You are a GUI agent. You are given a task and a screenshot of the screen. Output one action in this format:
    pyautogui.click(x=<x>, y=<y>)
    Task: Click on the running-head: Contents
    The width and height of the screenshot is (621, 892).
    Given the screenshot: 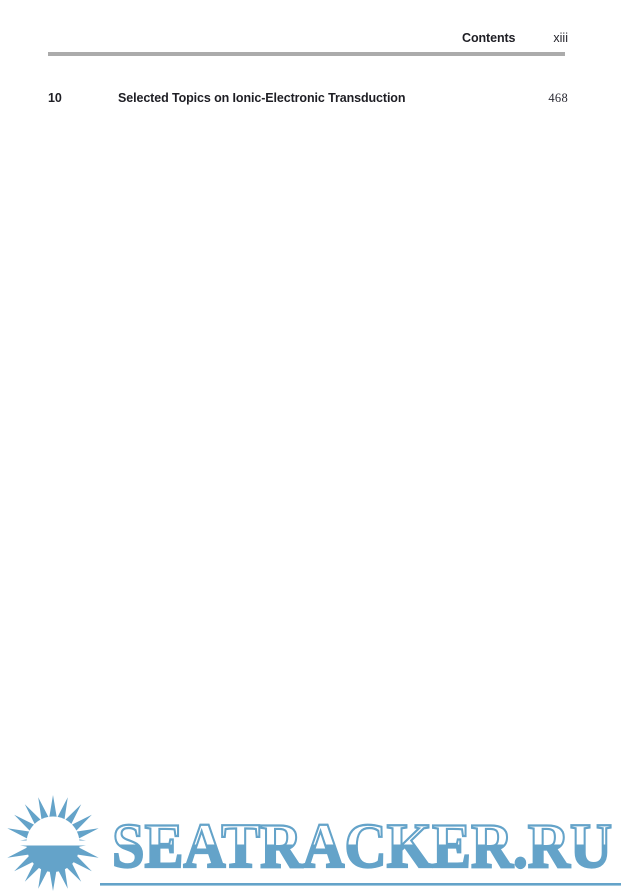 What is the action you would take?
    pyautogui.click(x=489, y=38)
    